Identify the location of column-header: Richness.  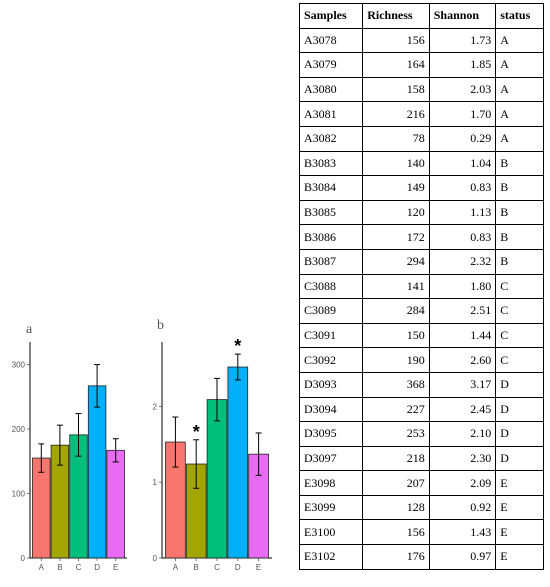
(396, 16).